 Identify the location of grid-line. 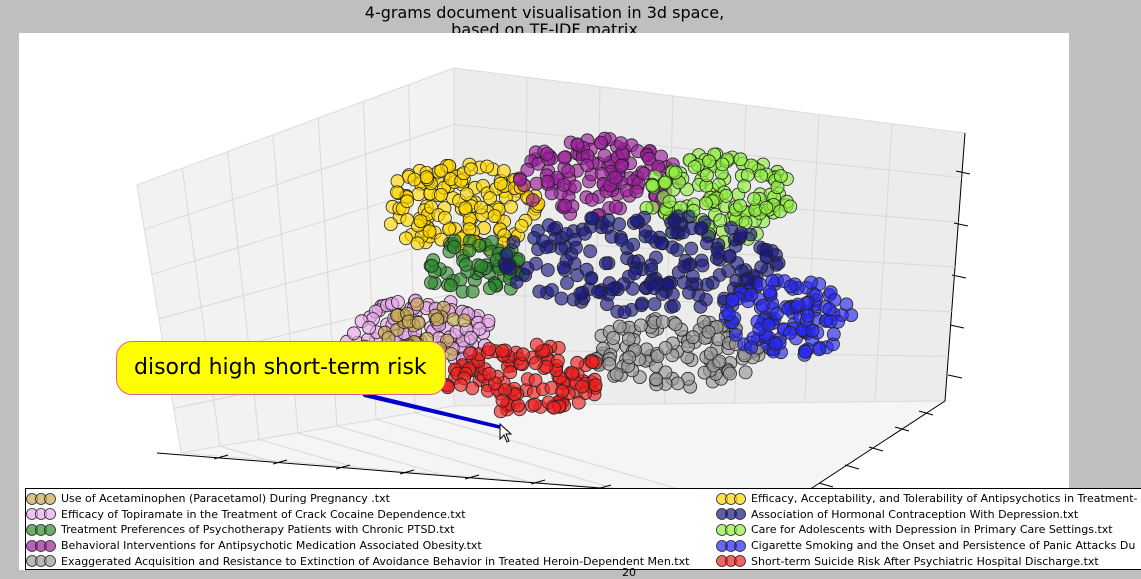
(883, 262).